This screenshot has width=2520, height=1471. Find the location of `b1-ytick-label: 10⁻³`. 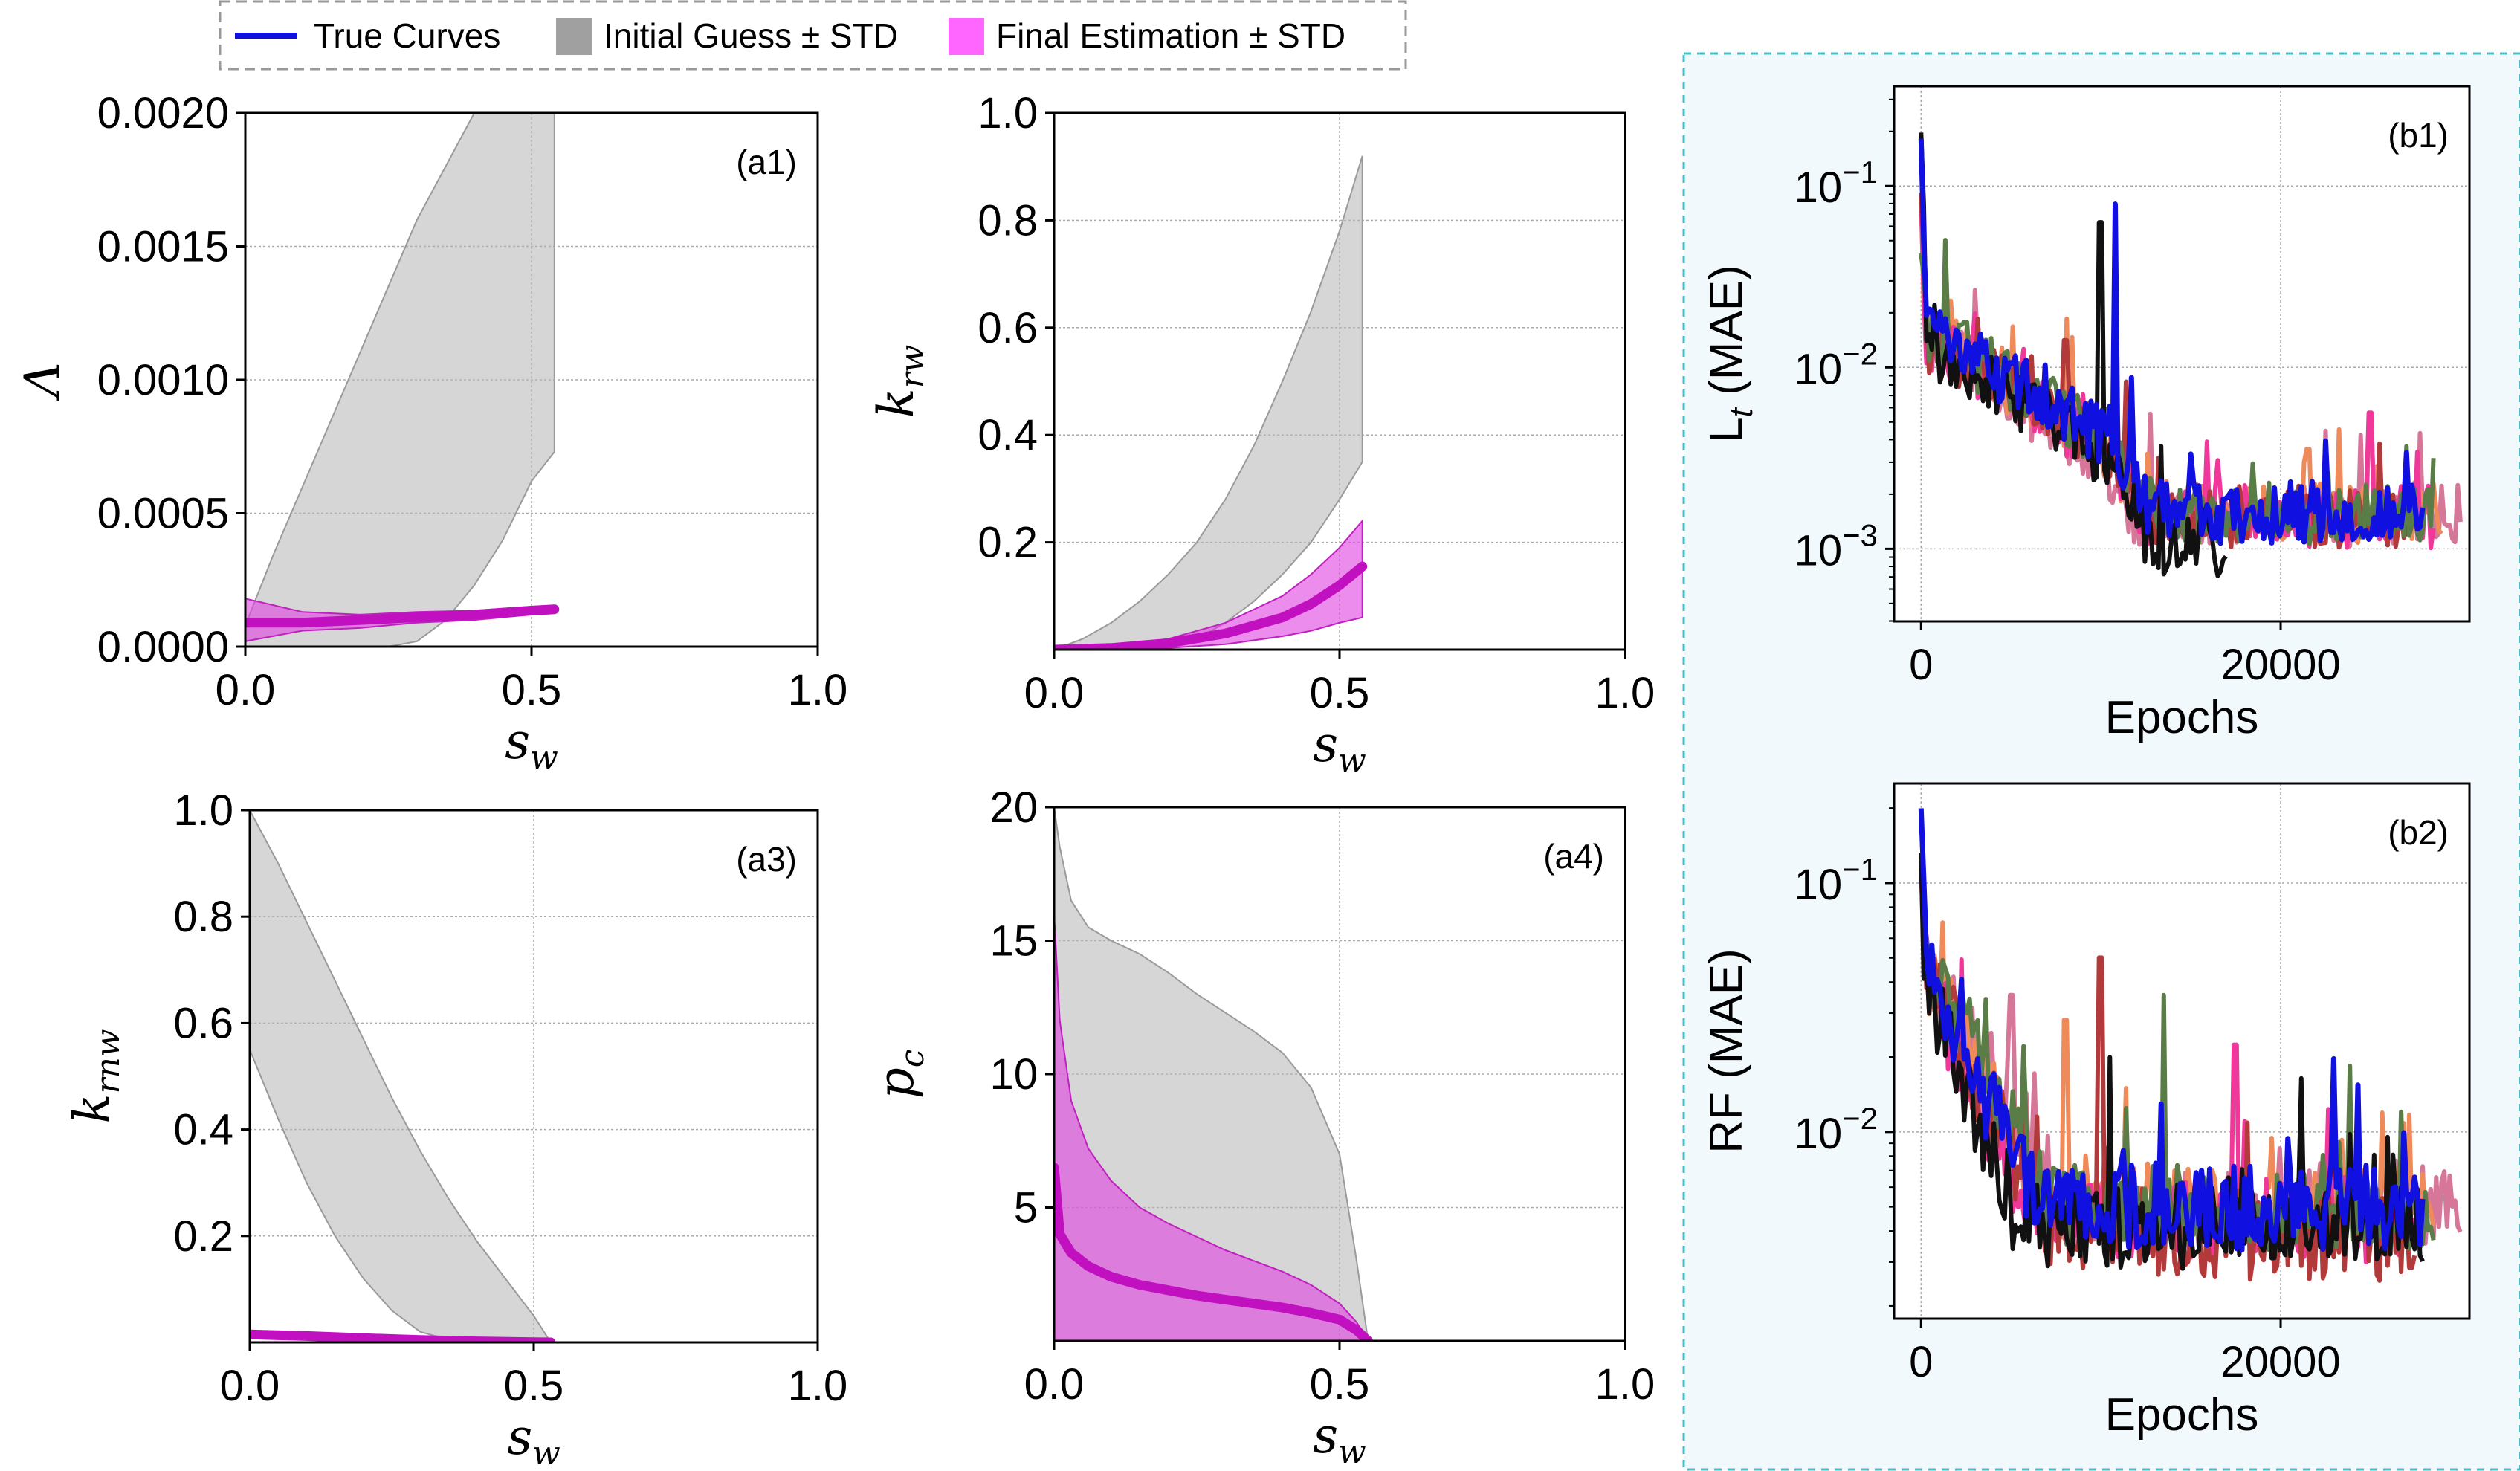

b1-ytick-label: 10⁻³ is located at coordinates (1836, 546).